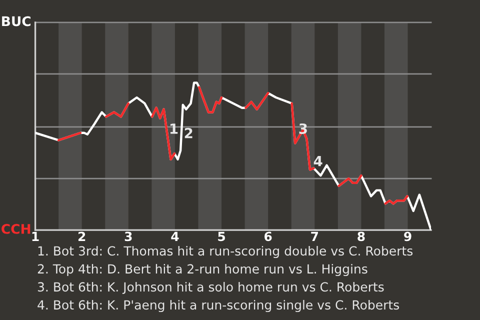 Image resolution: width=480 pixels, height=320 pixels. Describe the element at coordinates (211, 288) in the screenshot. I see `text: 3. Bot 6th: K. Johnson hit a solo home run vs C. Roberts` at that location.